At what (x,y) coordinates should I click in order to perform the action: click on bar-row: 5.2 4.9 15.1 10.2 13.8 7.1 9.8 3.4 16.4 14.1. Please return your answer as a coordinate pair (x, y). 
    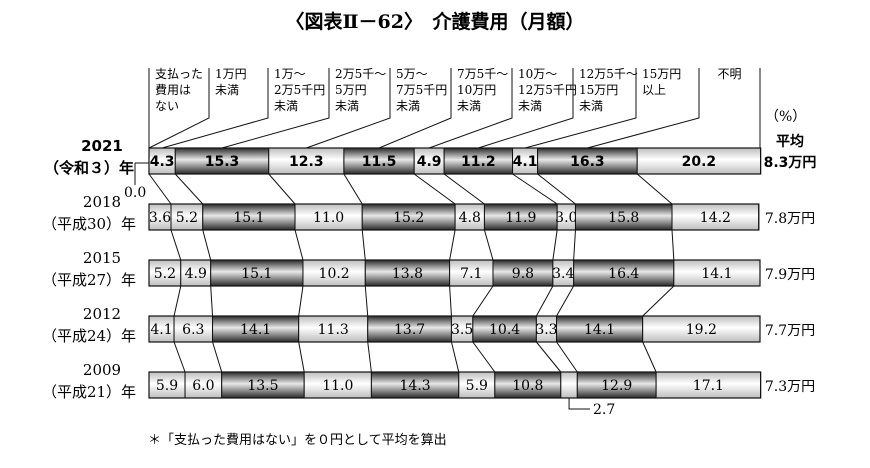
    Looking at the image, I should click on (454, 273).